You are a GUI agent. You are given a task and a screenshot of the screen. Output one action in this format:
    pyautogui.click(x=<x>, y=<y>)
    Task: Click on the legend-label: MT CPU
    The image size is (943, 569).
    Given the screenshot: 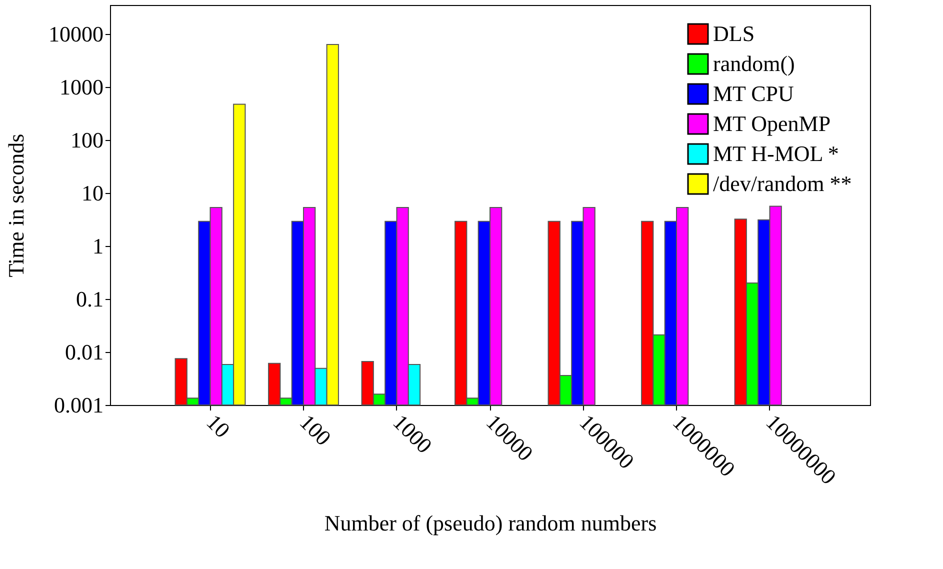 What is the action you would take?
    pyautogui.click(x=753, y=93)
    